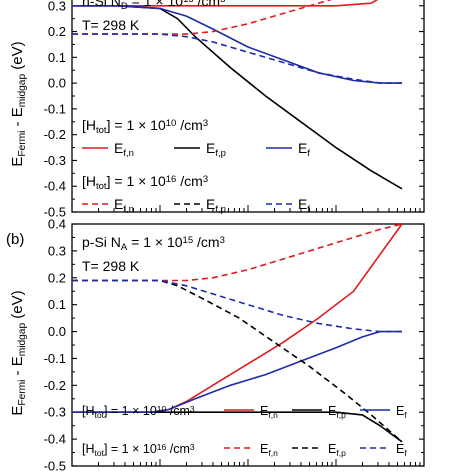  Describe the element at coordinates (101, 242) in the screenshot. I see `sample-description-part: p-Si N` at that location.